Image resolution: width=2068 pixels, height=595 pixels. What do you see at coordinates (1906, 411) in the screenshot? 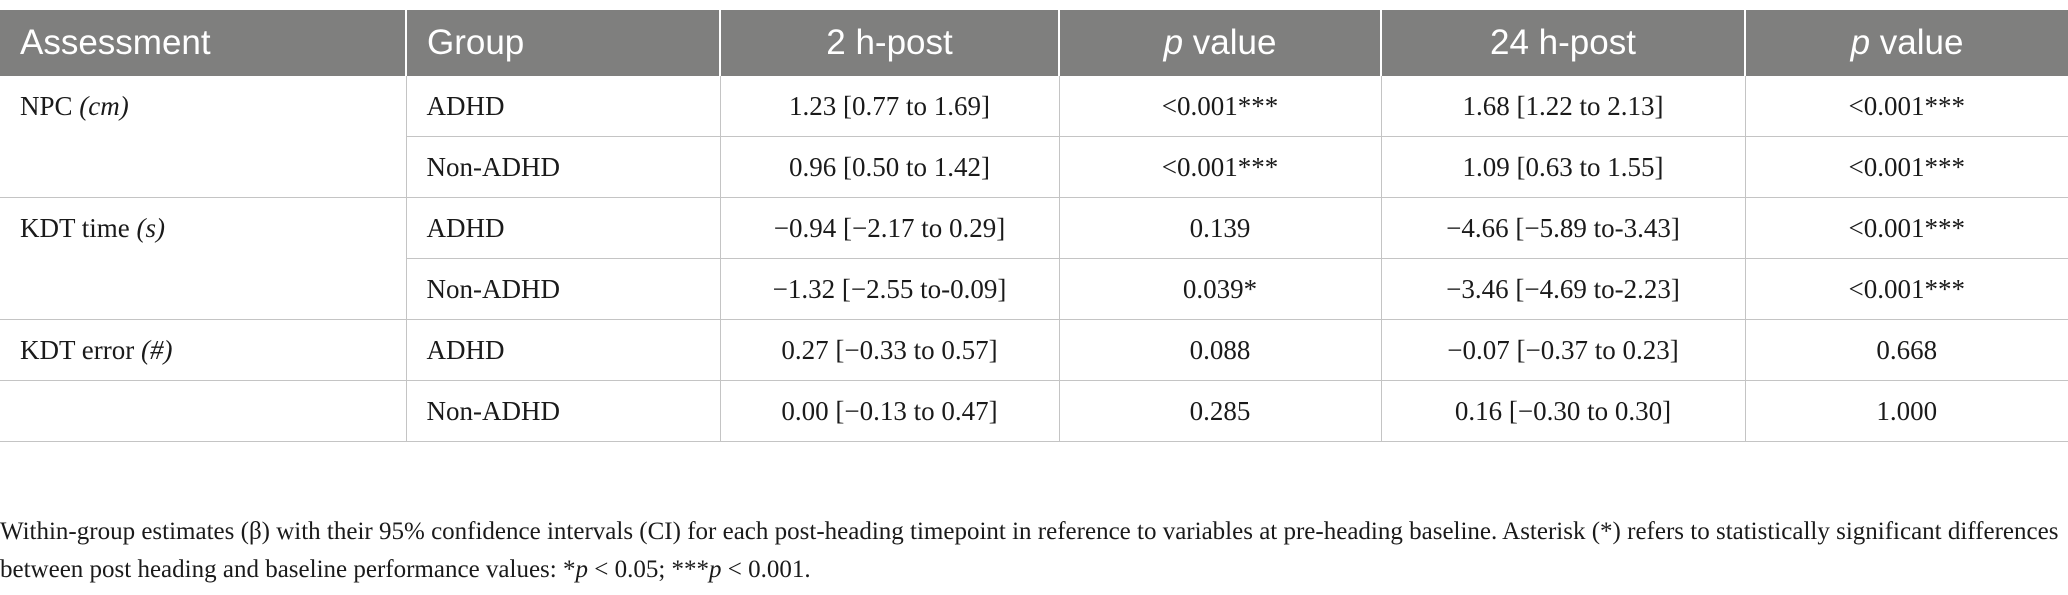
I see `p-value-24h-cell: 1.000` at bounding box center [1906, 411].